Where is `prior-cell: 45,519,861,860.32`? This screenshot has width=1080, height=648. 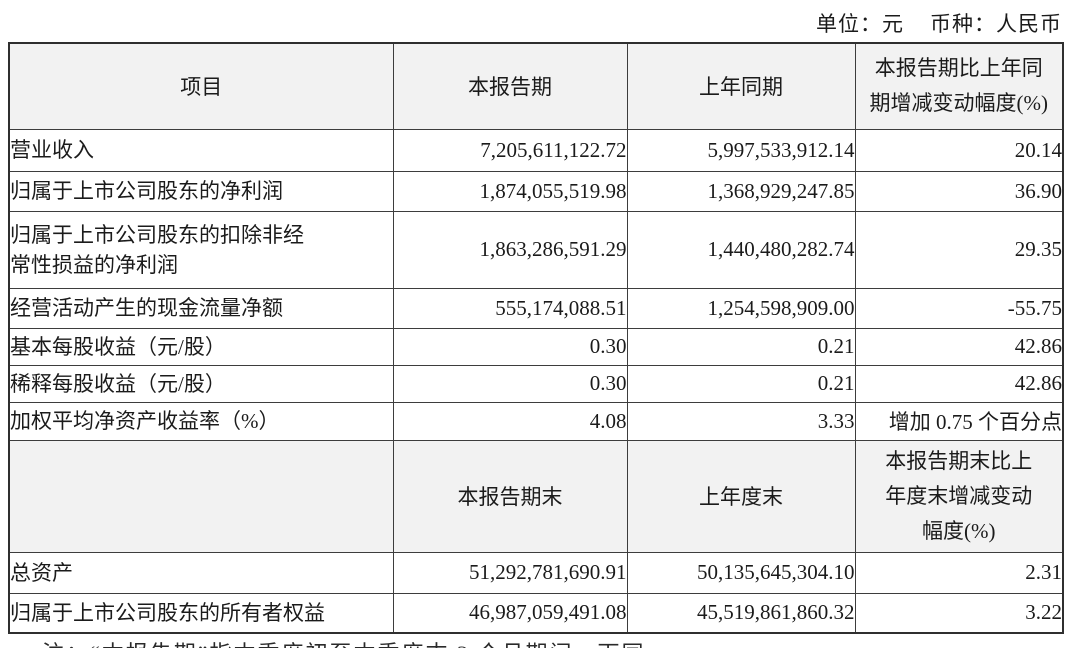 prior-cell: 45,519,861,860.32 is located at coordinates (741, 613).